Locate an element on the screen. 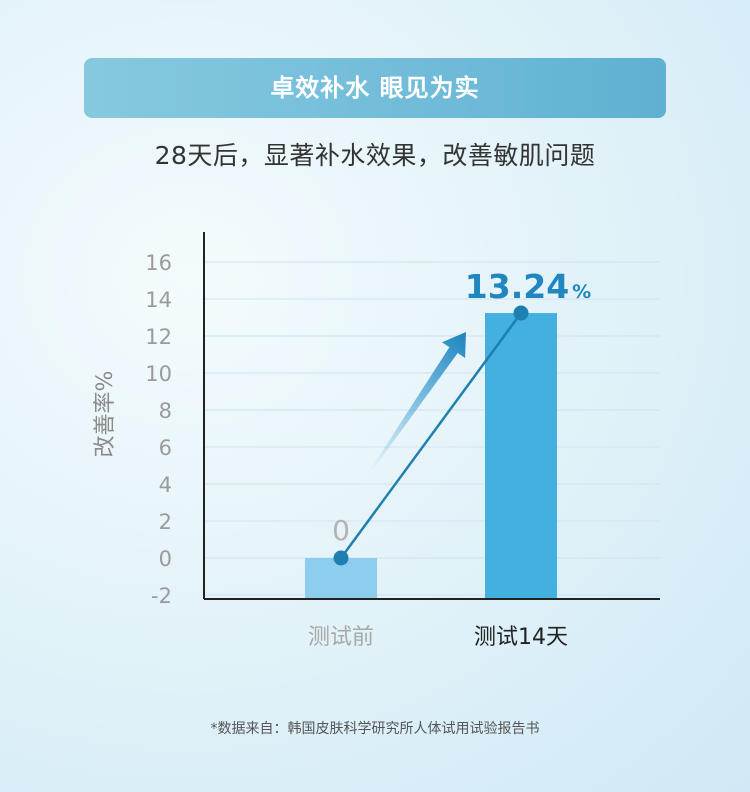  data-source-footnote: *数据来自：韩国皮肤科学研究所人体试用试验报告书 is located at coordinates (375, 729).